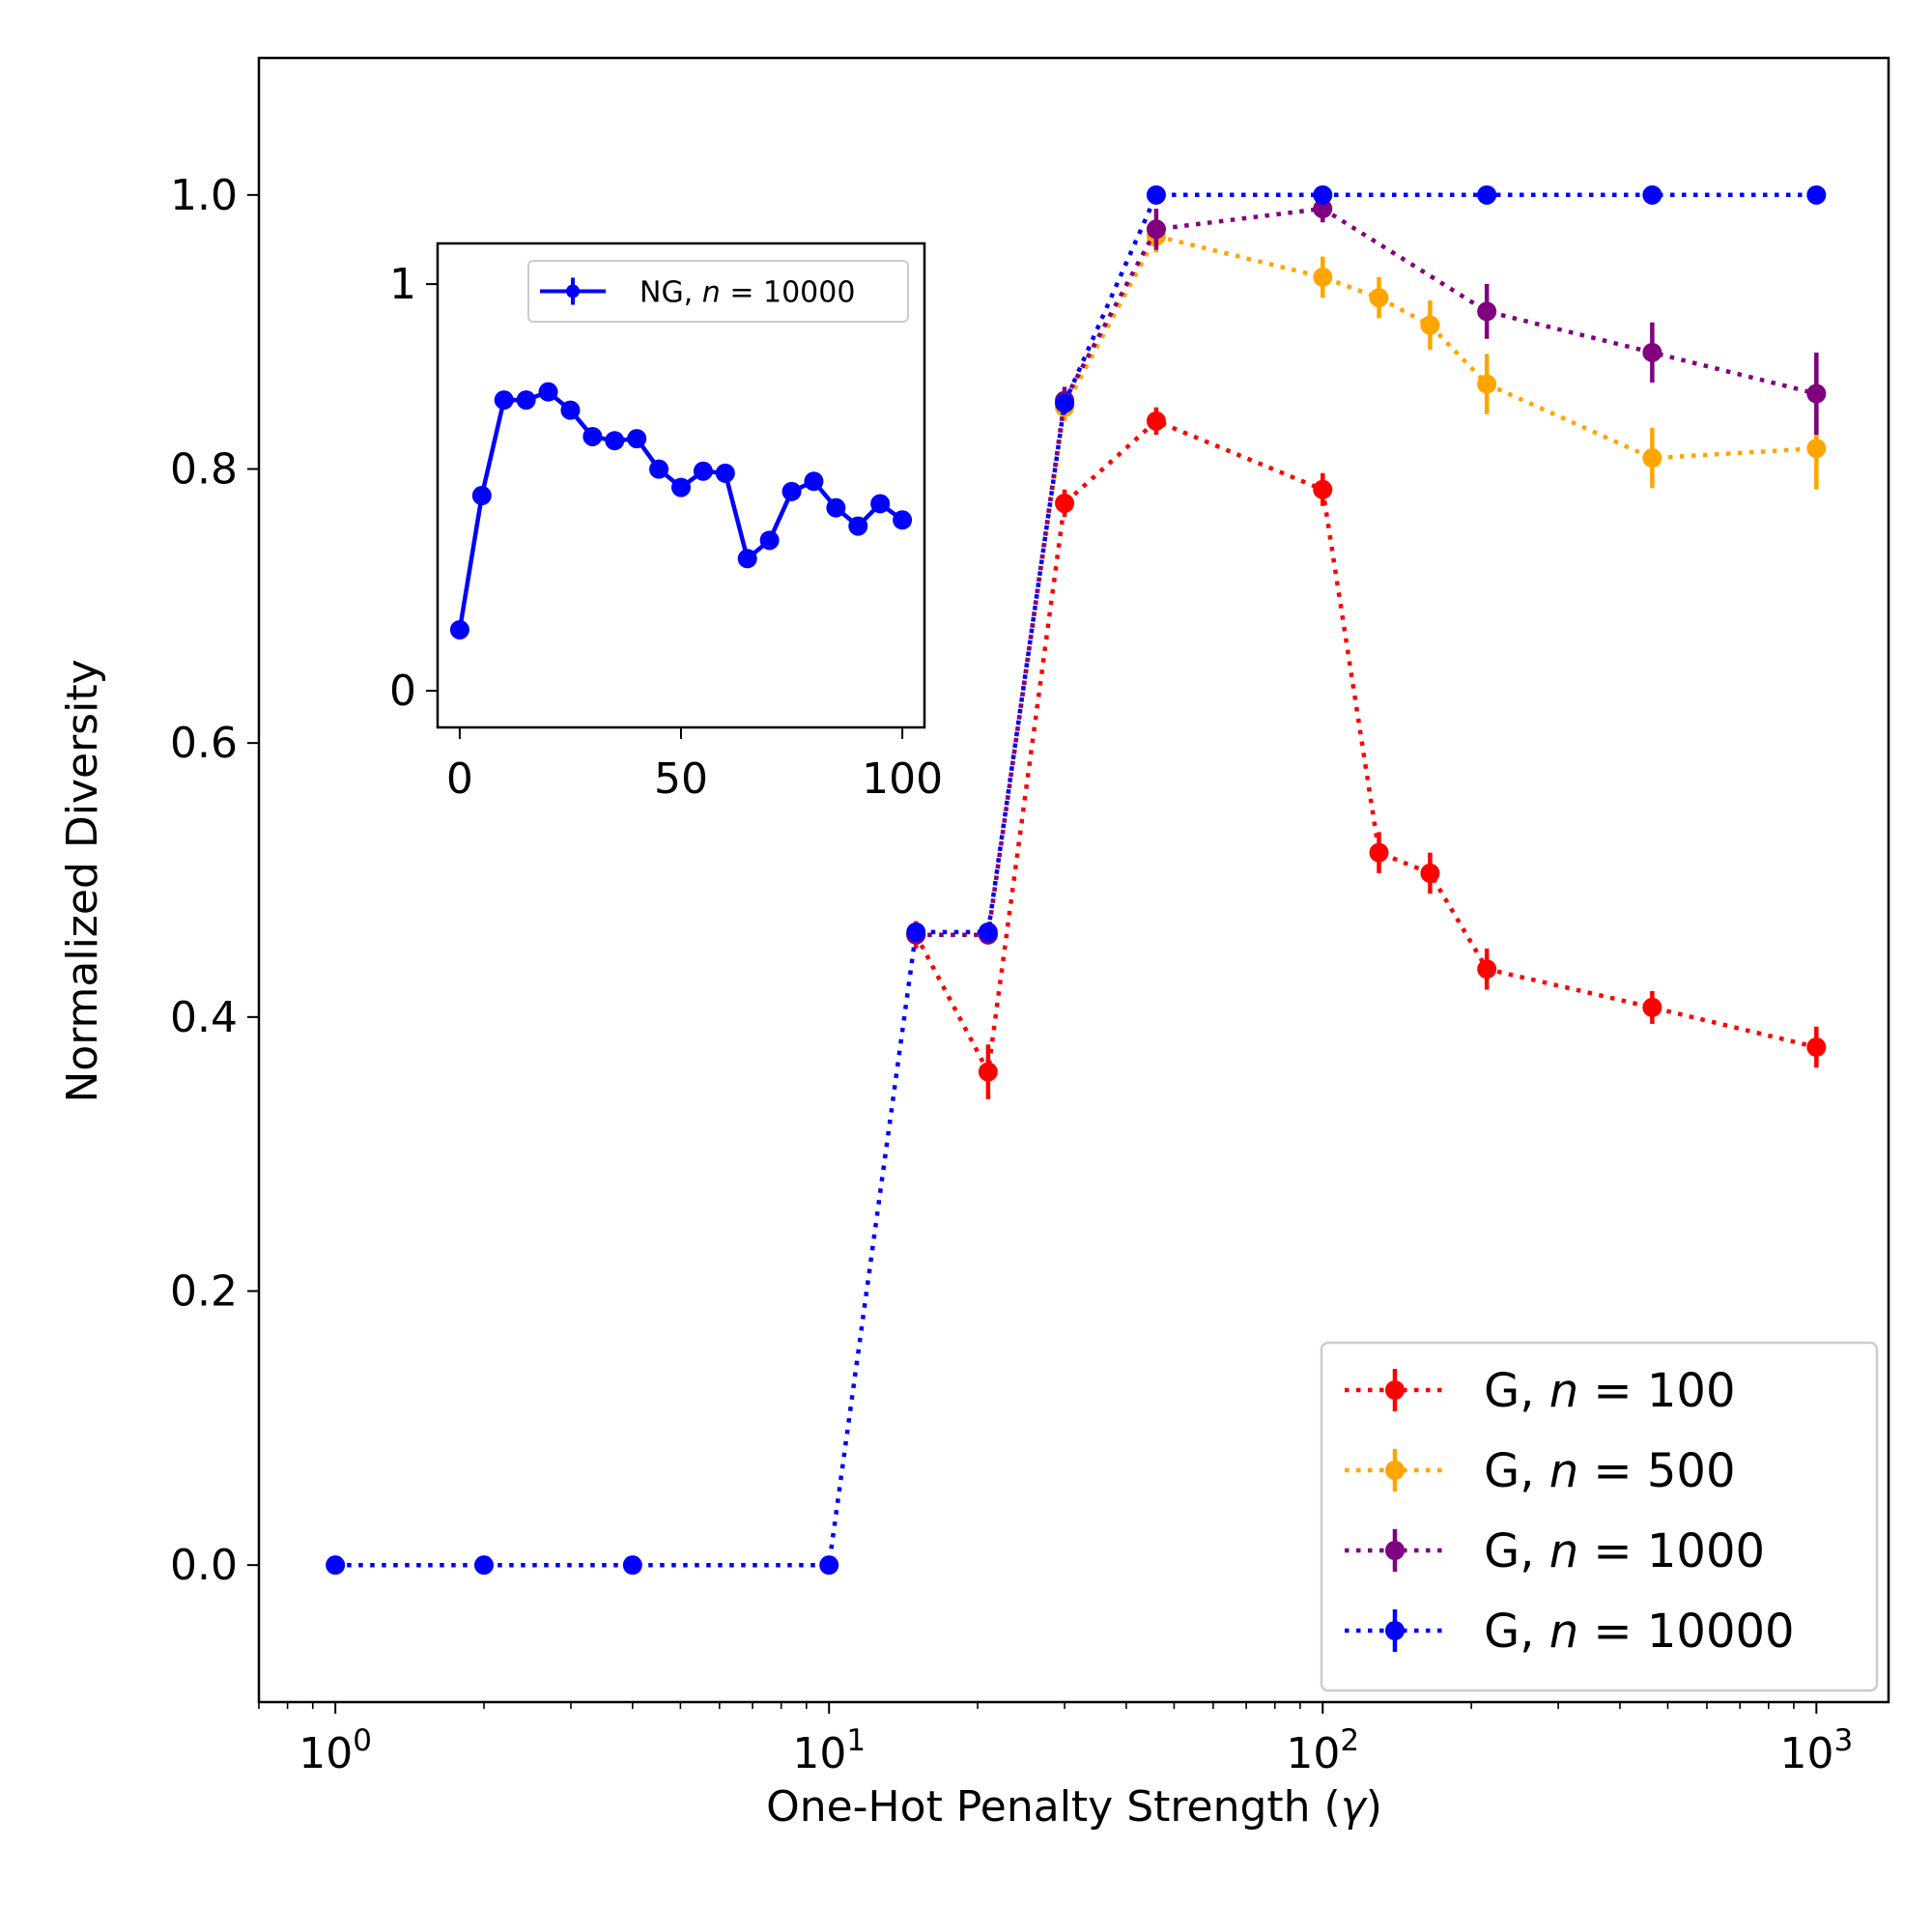  What do you see at coordinates (1816, 1750) in the screenshot?
I see `x-tick-label: 10³` at bounding box center [1816, 1750].